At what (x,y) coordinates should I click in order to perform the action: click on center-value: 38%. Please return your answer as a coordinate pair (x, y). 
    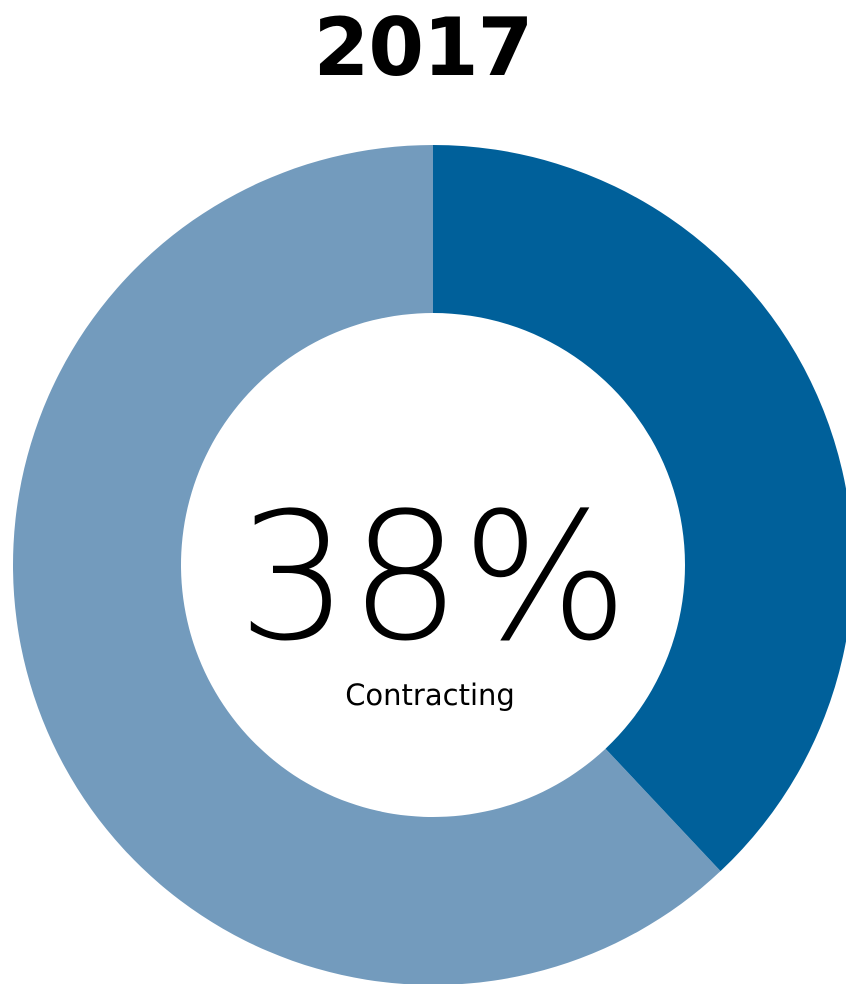
    Looking at the image, I should click on (432, 577).